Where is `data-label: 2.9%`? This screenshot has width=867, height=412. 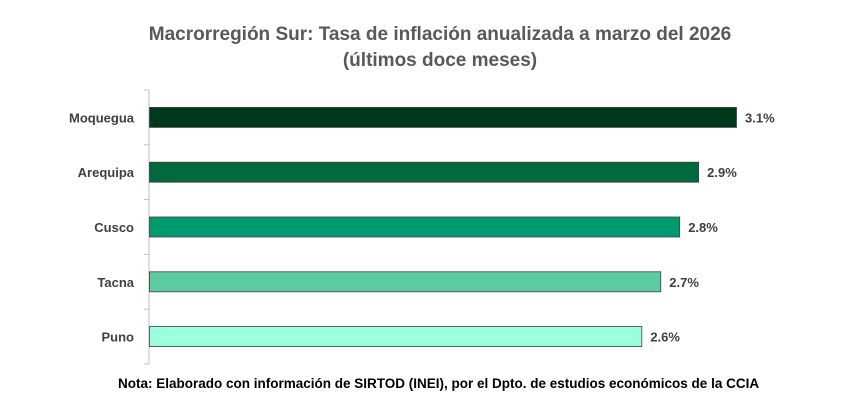
data-label: 2.9% is located at coordinates (722, 172).